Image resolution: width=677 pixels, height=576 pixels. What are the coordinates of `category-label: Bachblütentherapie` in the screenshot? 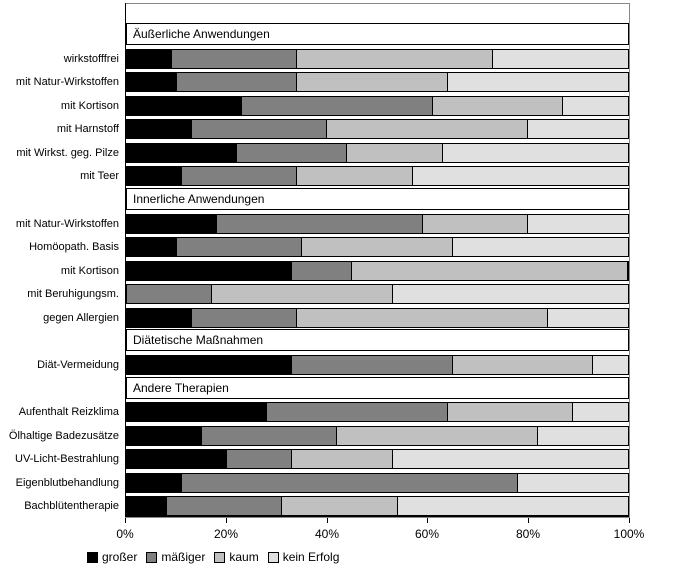 It's located at (71, 506).